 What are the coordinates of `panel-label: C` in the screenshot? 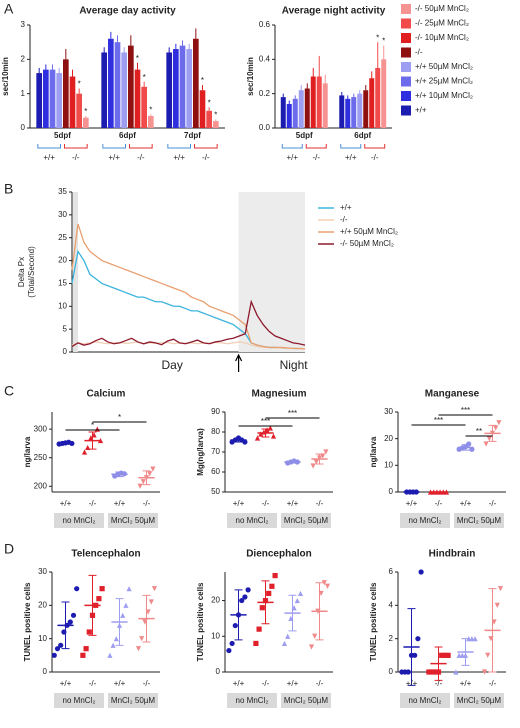 It's located at (9, 391).